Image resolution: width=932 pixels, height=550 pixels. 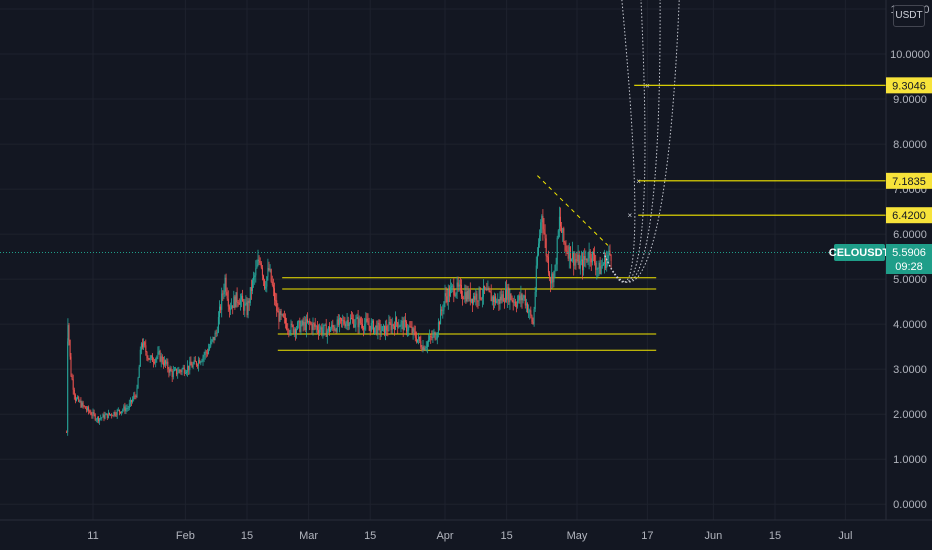 I want to click on price-tick-label: 9.0000, so click(x=910, y=100).